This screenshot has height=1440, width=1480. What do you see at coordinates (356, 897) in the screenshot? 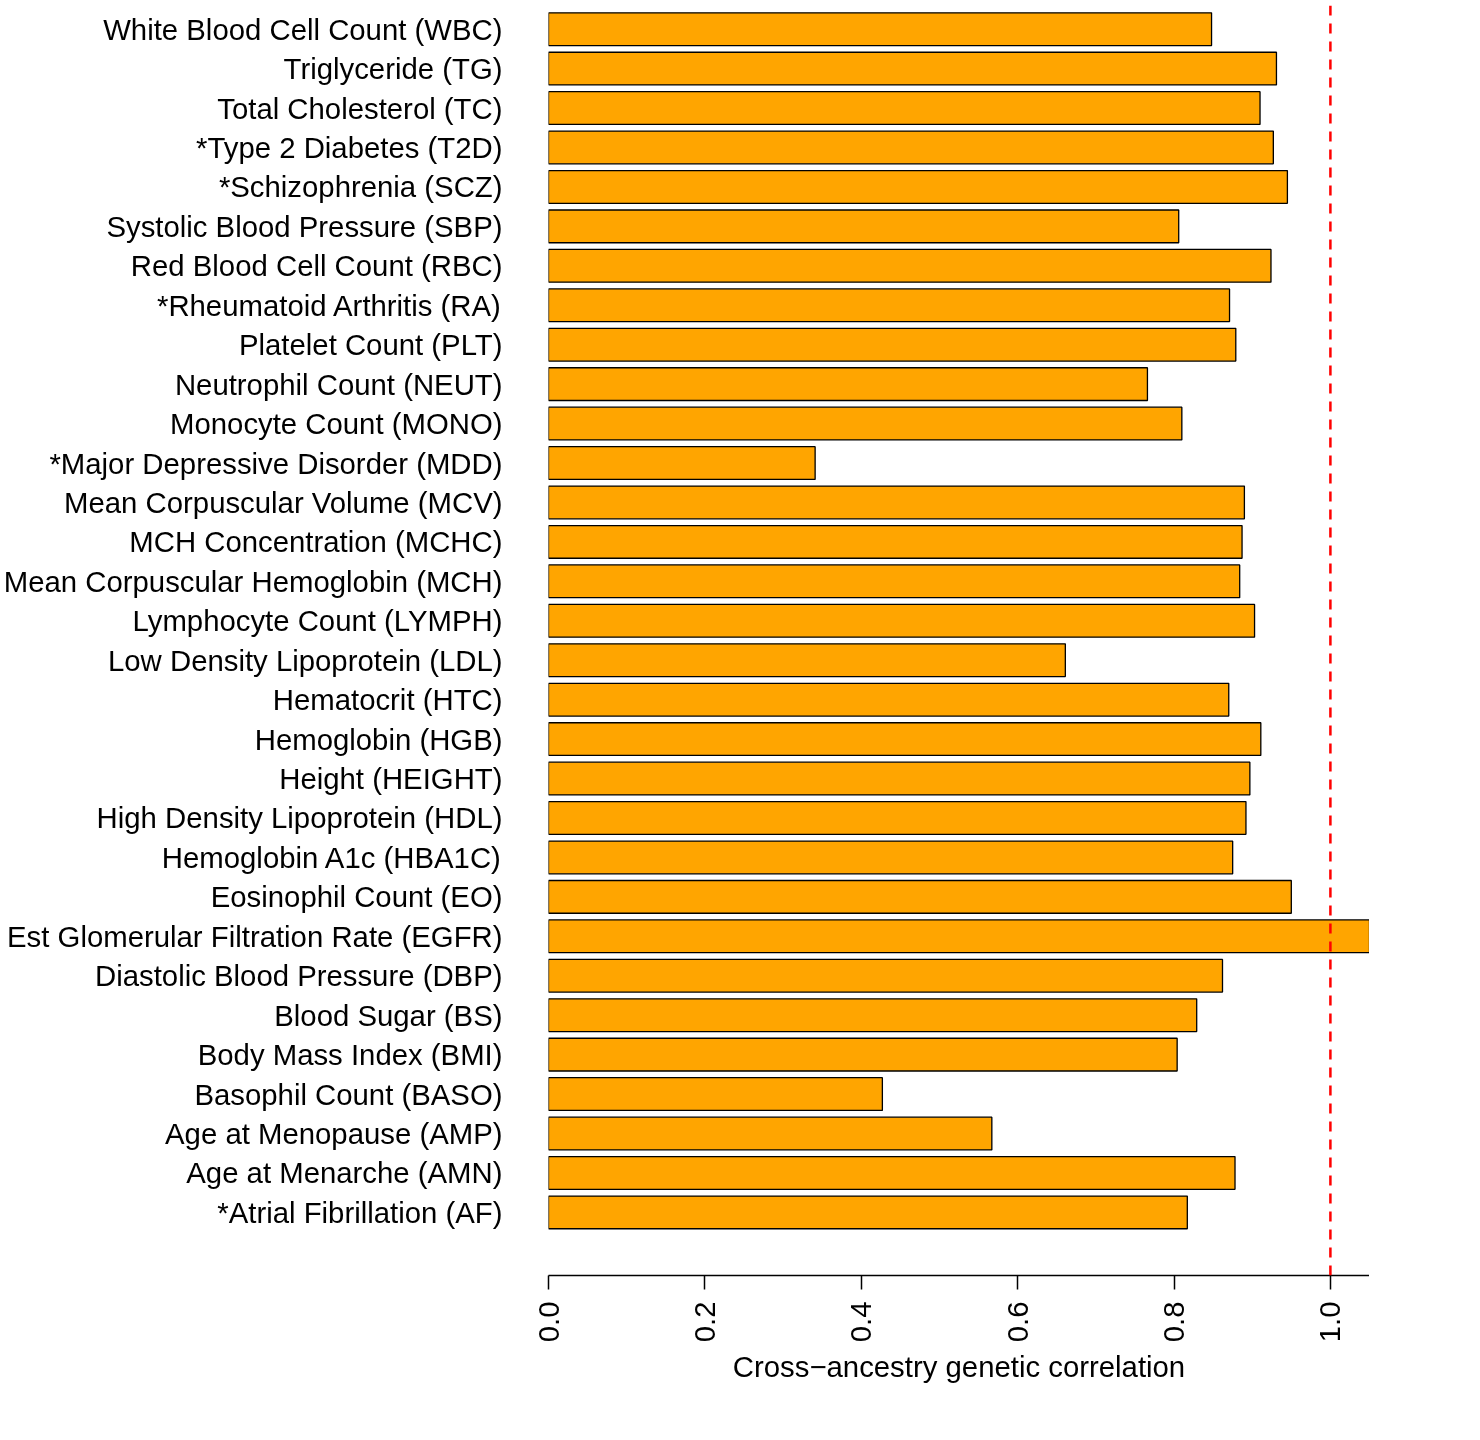
I see `y-tick-label: Eosinophil Count (EO)` at bounding box center [356, 897].